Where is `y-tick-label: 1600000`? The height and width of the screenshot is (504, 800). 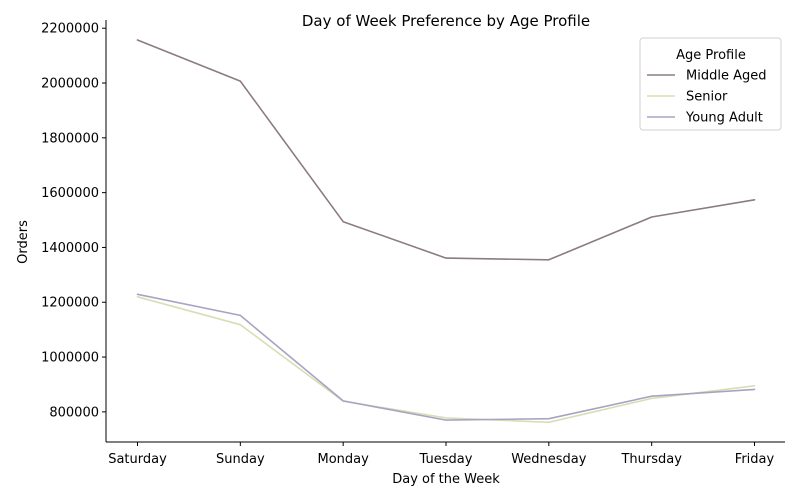 y-tick-label: 1600000 is located at coordinates (70, 193).